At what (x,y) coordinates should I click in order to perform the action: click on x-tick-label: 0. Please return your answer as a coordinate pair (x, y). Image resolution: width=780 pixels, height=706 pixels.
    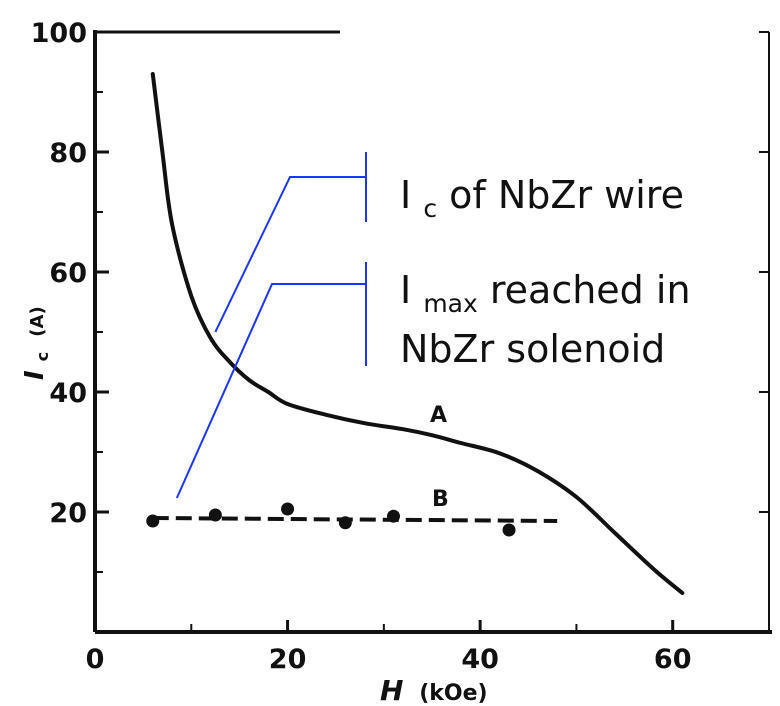
    Looking at the image, I should click on (95, 659).